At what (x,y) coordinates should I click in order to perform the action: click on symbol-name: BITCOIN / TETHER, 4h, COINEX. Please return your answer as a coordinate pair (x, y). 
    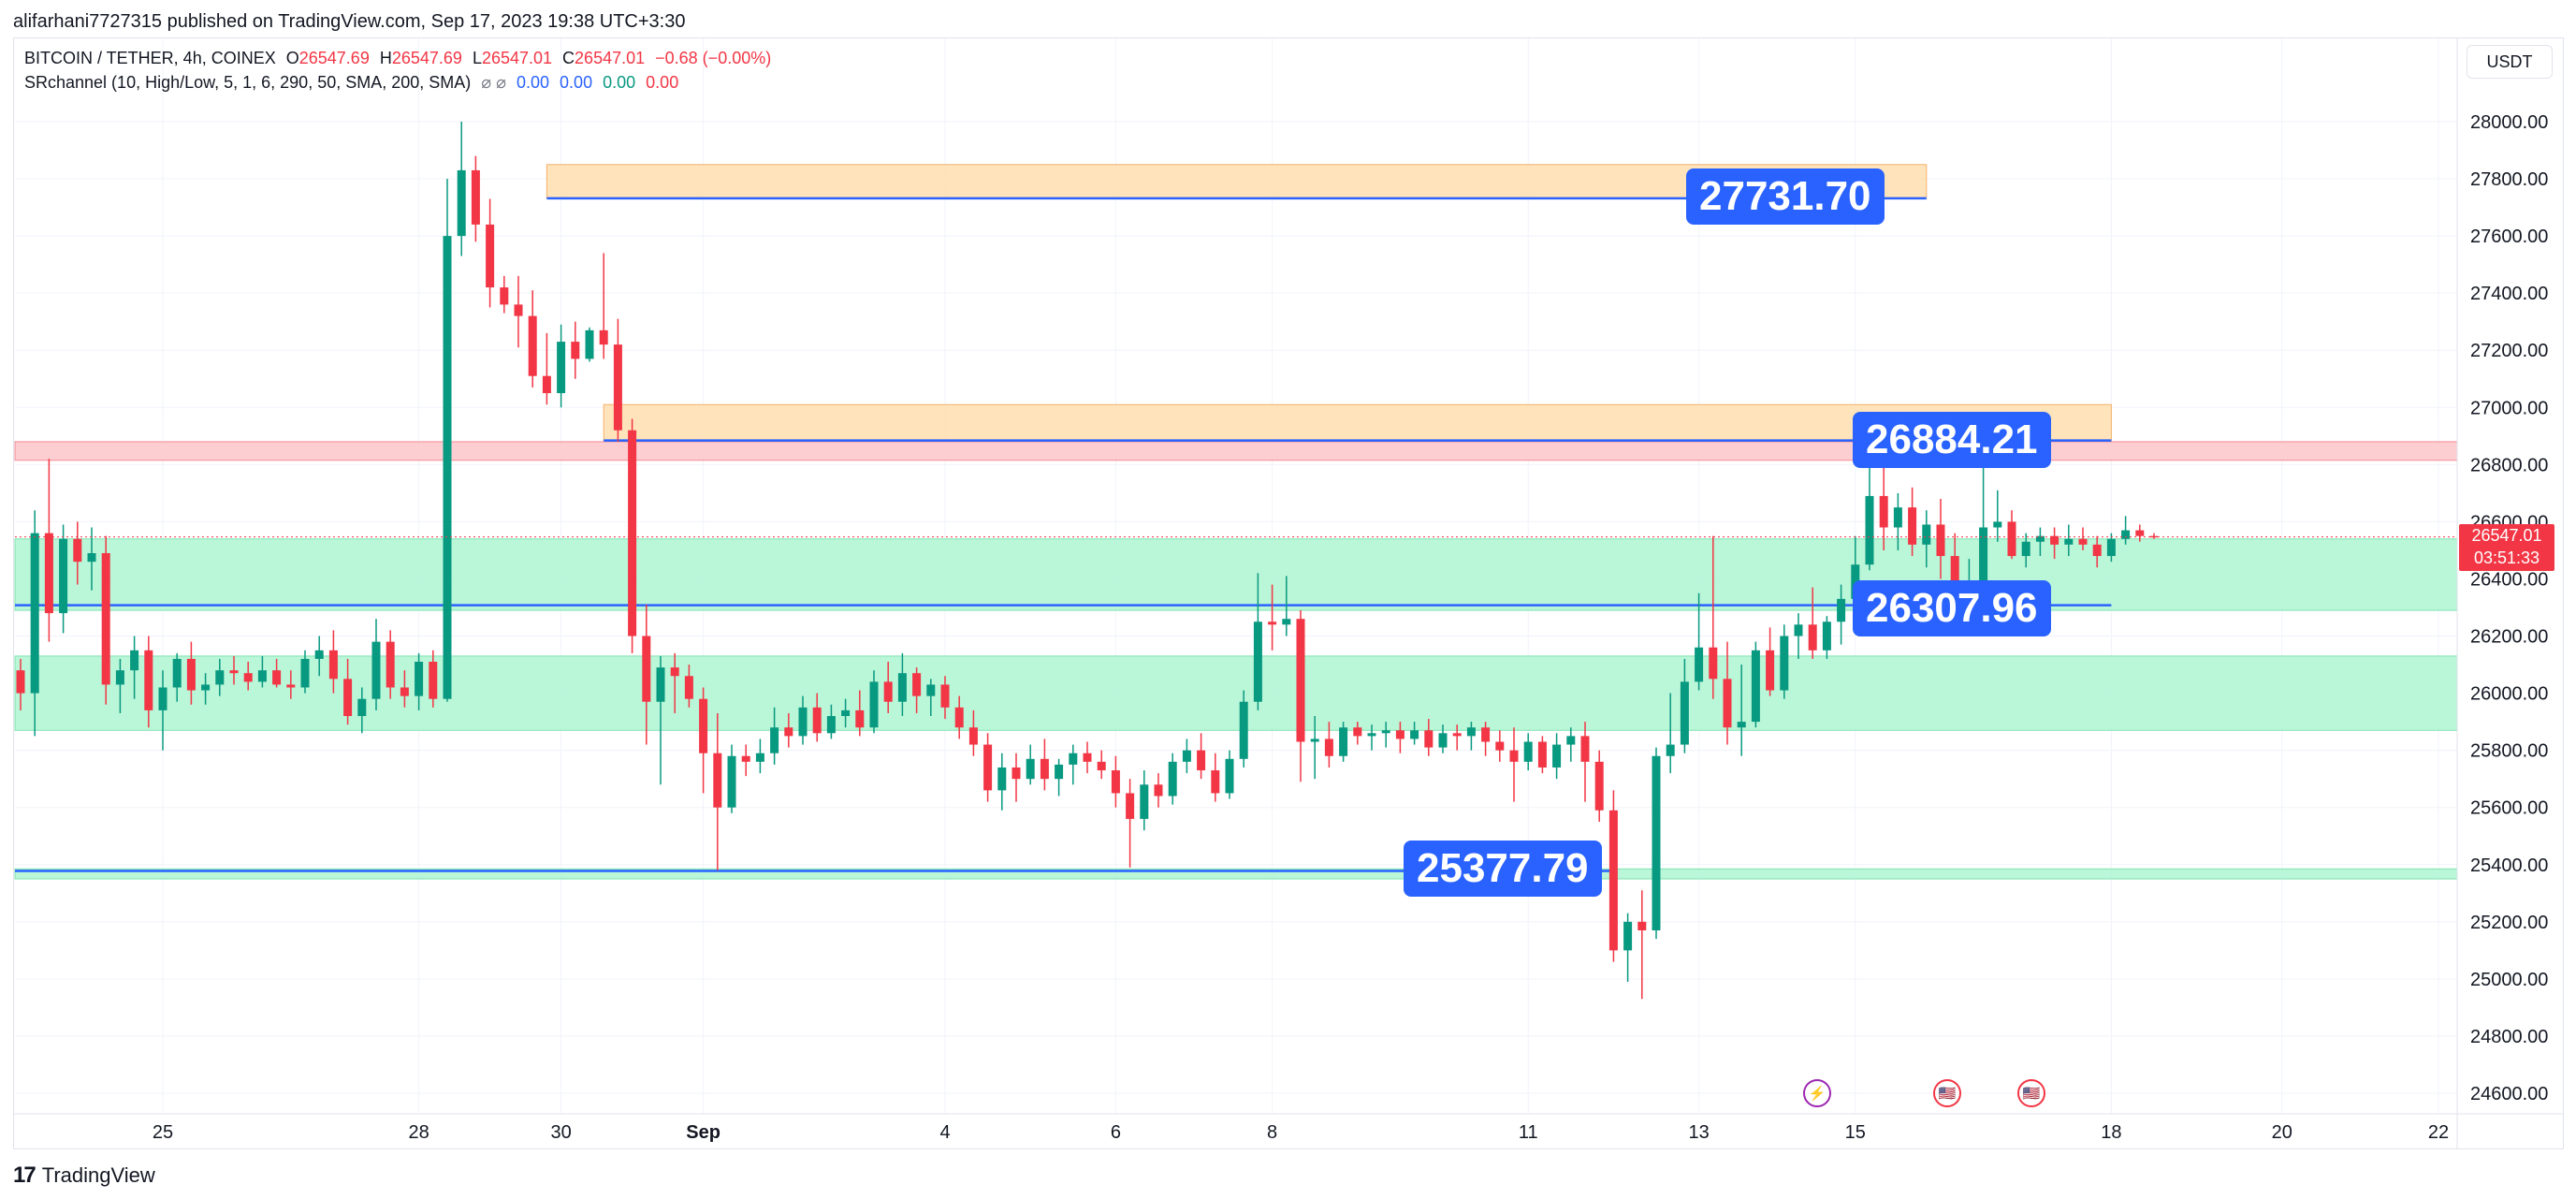
    Looking at the image, I should click on (150, 58).